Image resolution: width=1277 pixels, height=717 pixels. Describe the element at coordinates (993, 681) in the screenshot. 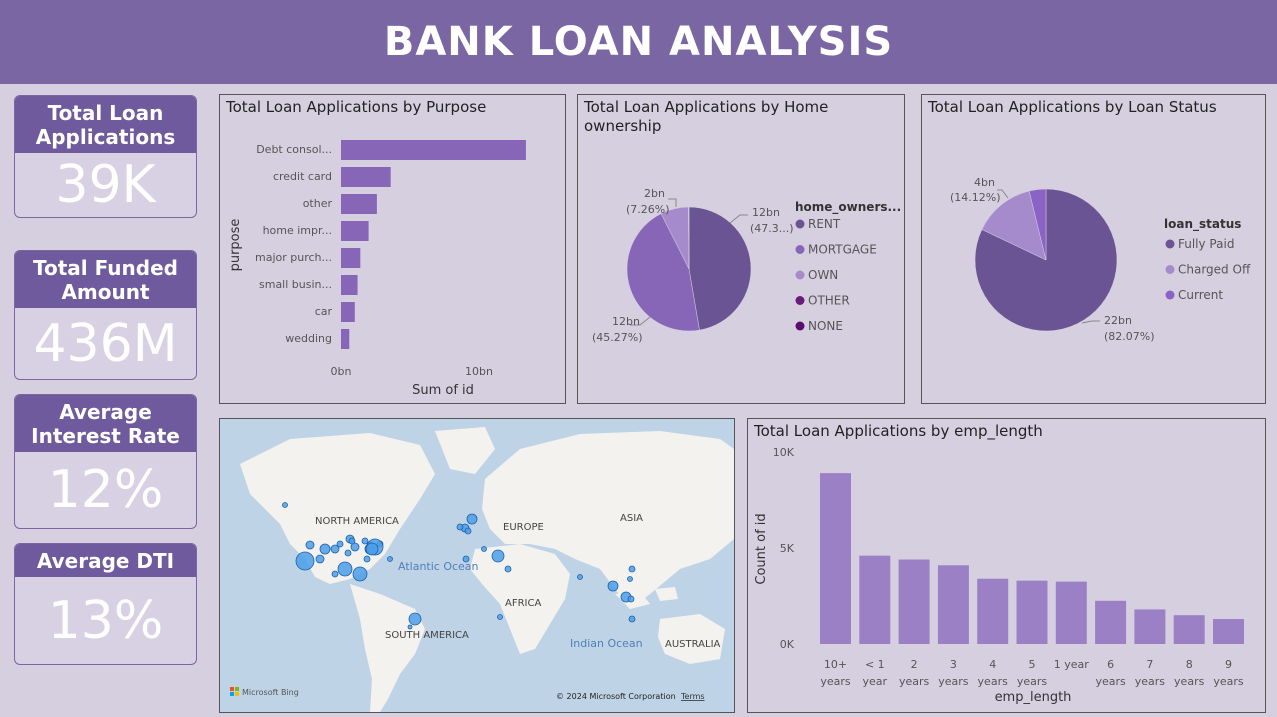

I see `x-tick-label: years` at that location.